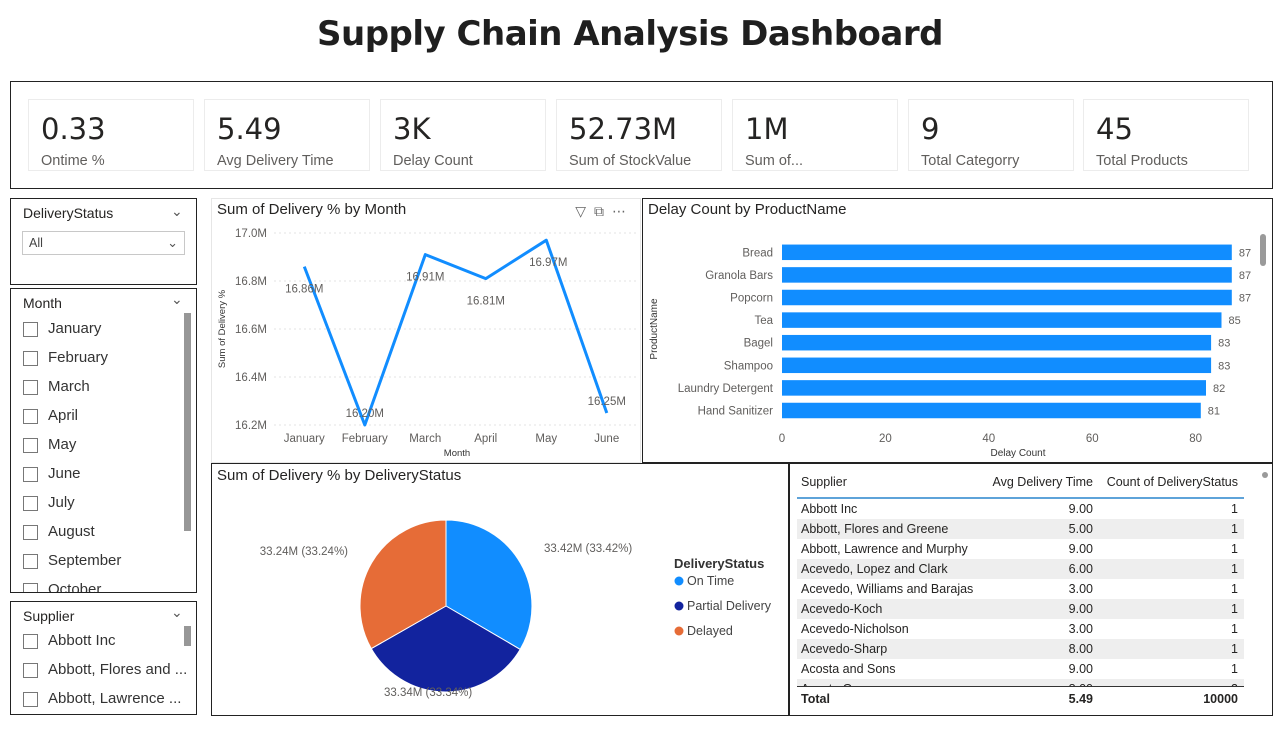 The image size is (1276, 729). What do you see at coordinates (1172, 482) in the screenshot?
I see `column-header: Count of DeliveryStatus` at bounding box center [1172, 482].